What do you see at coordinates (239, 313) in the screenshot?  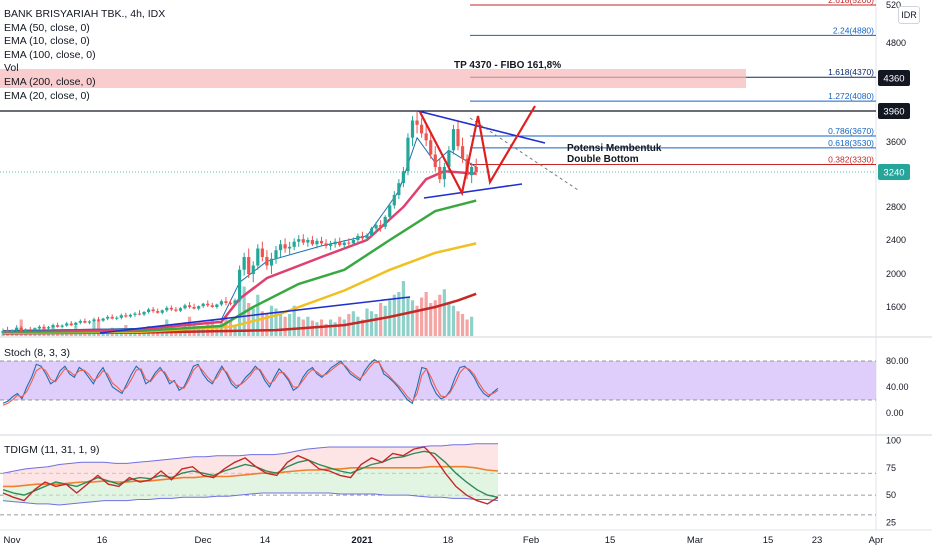 I see `ema-line` at bounding box center [239, 313].